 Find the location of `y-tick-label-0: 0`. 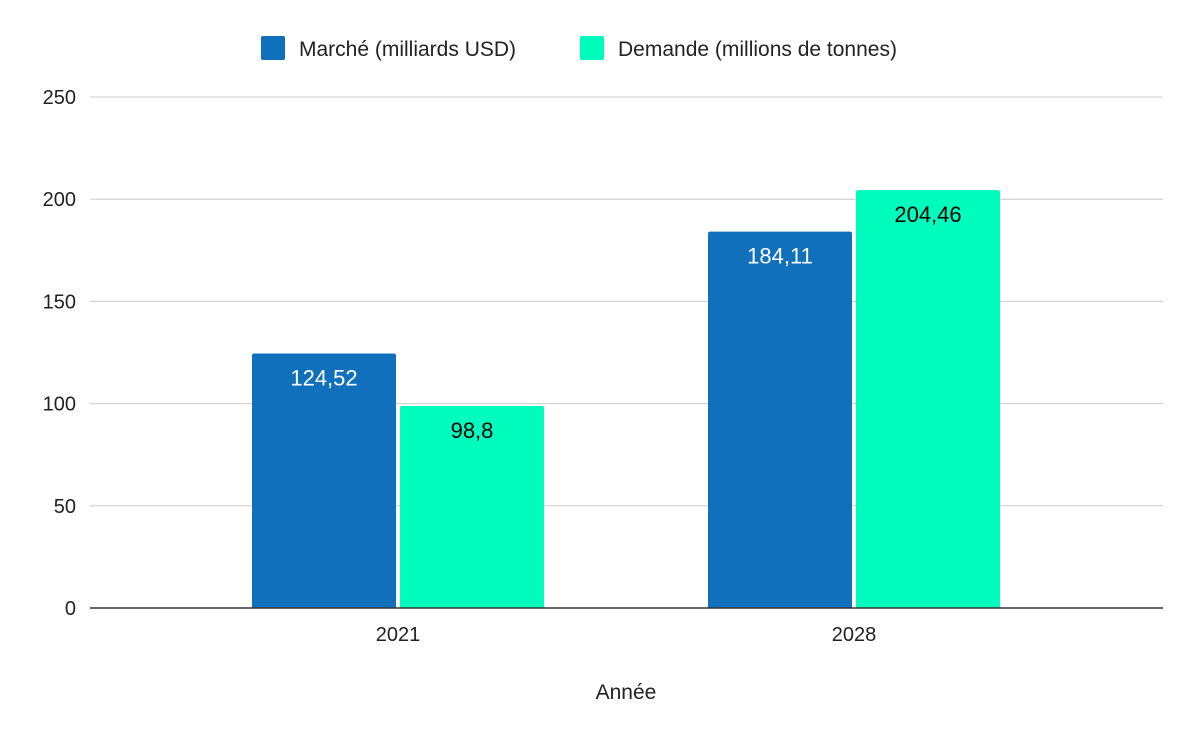

y-tick-label-0: 0 is located at coordinates (70, 609).